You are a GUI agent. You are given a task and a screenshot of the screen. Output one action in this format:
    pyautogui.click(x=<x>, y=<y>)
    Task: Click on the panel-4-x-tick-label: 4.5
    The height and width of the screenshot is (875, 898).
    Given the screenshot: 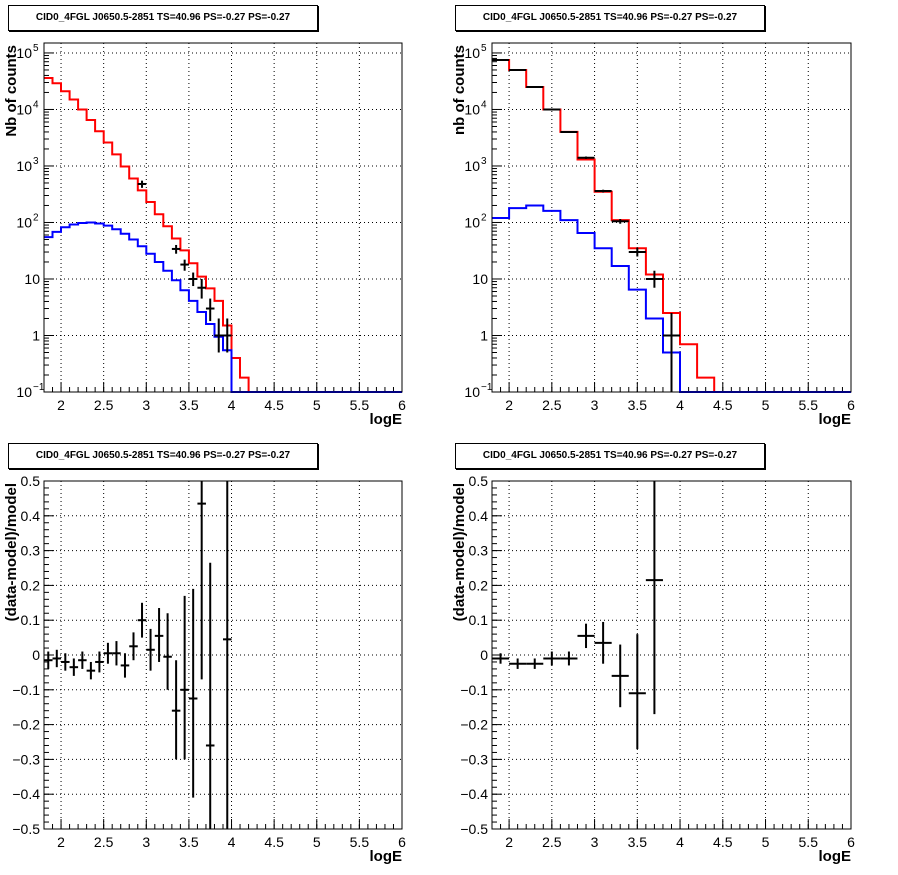 What is the action you would take?
    pyautogui.click(x=723, y=842)
    